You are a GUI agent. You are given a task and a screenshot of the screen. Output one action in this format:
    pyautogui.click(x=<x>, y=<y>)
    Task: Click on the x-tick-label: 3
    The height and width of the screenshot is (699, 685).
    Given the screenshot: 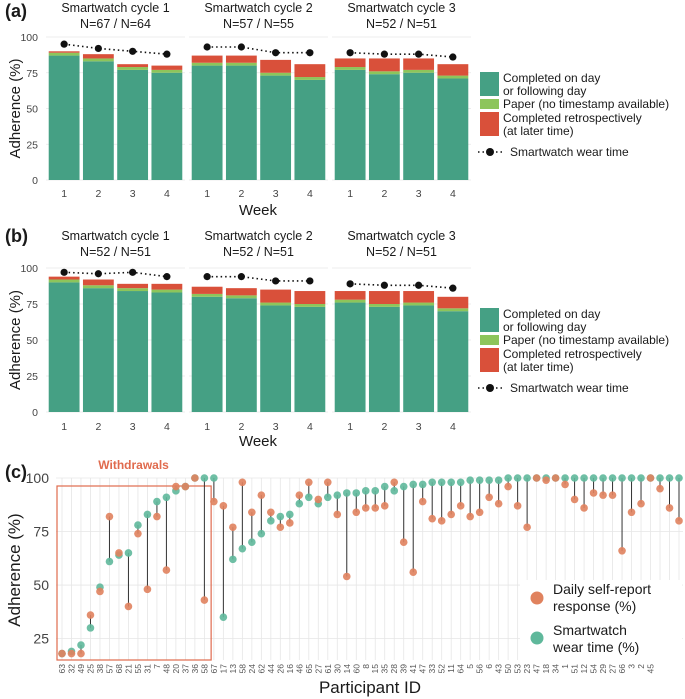 What is the action you would take?
    pyautogui.click(x=133, y=427)
    